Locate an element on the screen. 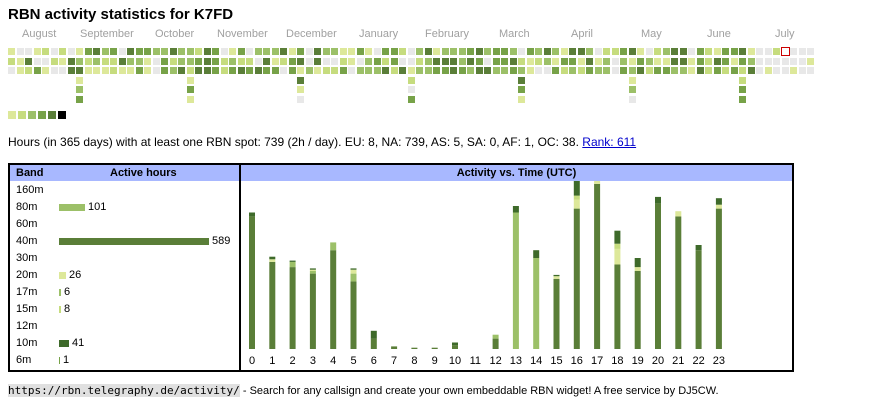 Image resolution: width=870 pixels, height=407 pixels. rank-link: Rank: 611 is located at coordinates (609, 142).